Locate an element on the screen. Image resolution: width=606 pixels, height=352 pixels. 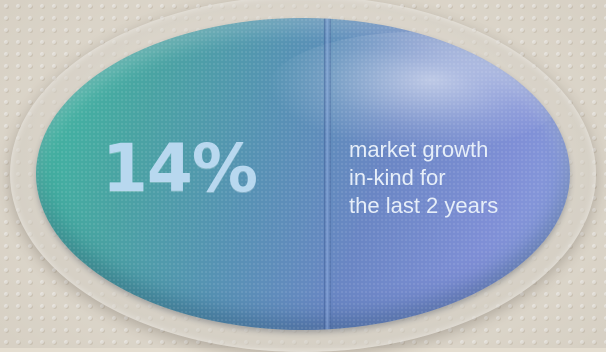
stat-value: 14% is located at coordinates (180, 168).